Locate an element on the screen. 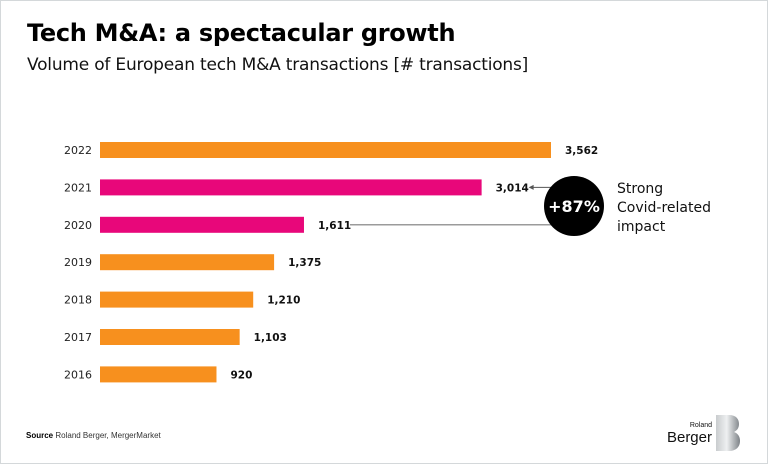 This screenshot has width=768, height=464. bar-2018 is located at coordinates (177, 299).